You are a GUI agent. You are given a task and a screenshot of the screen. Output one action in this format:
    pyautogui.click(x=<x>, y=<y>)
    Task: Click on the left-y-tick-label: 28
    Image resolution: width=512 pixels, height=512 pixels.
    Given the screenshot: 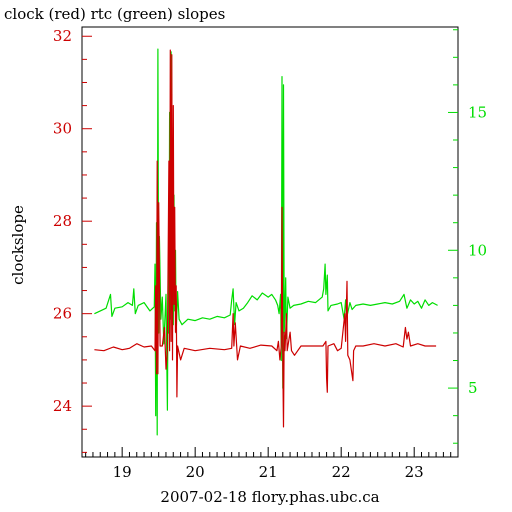 What is the action you would take?
    pyautogui.click(x=62, y=221)
    